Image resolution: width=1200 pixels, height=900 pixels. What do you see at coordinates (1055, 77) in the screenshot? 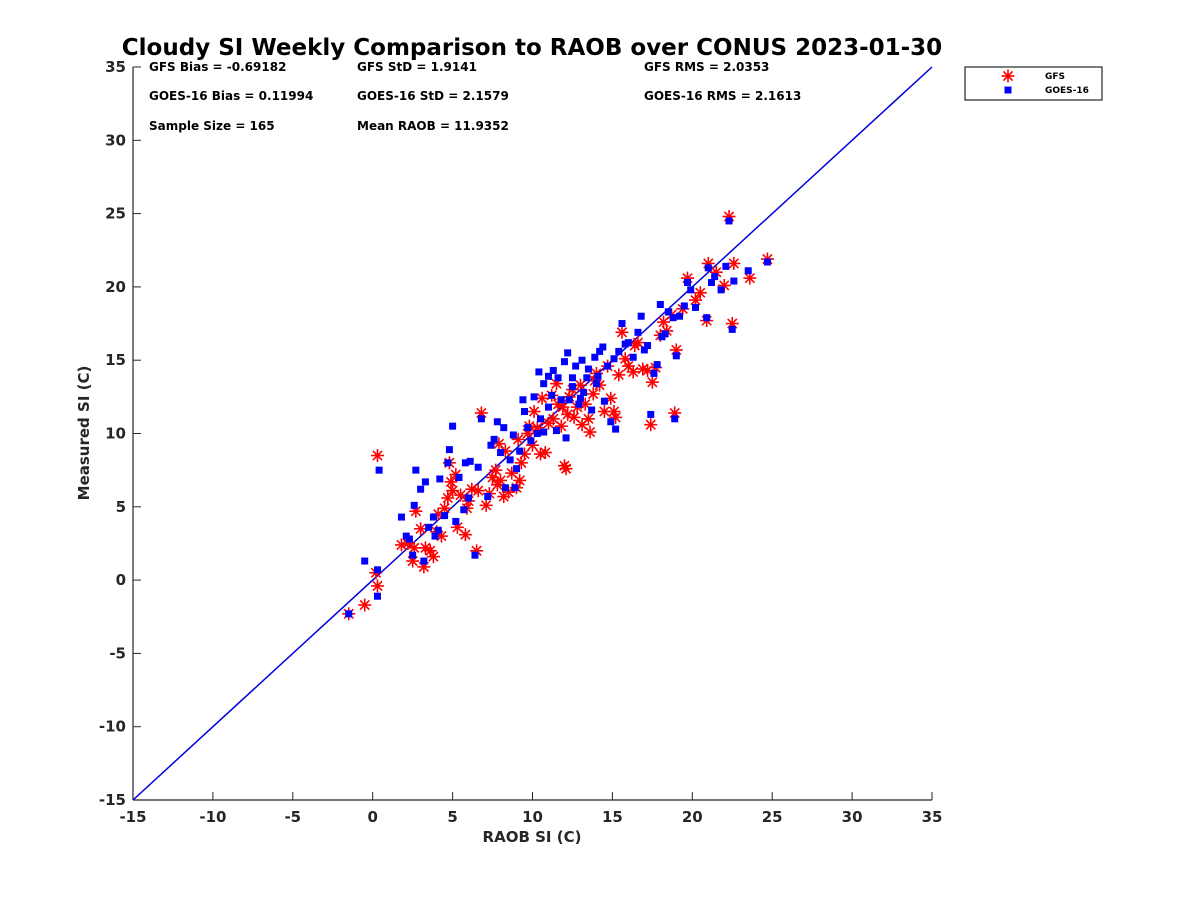
I see `legend-label: GFS` at bounding box center [1055, 77].